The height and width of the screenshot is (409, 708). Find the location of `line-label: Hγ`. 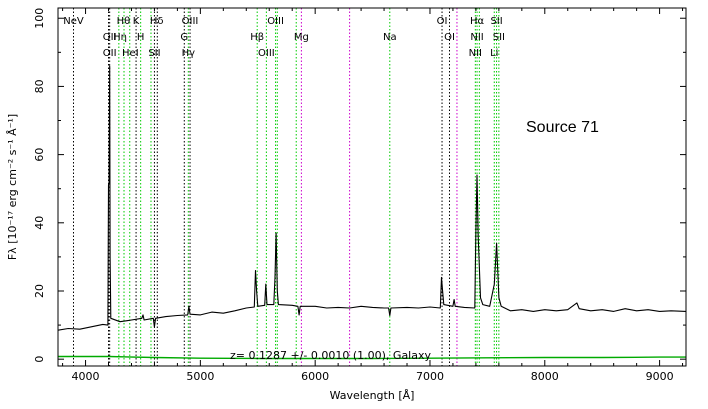

line-label: Hγ is located at coordinates (189, 53).